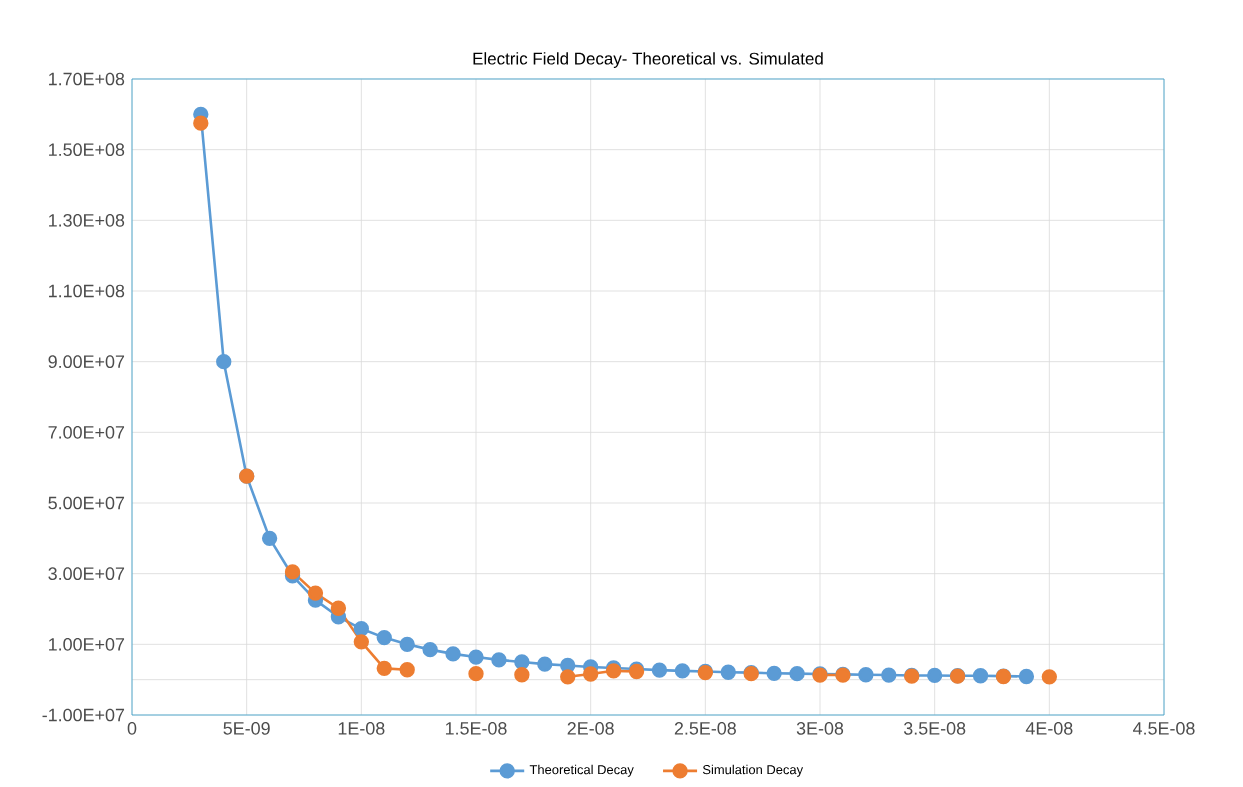 The width and height of the screenshot is (1243, 787). What do you see at coordinates (86, 432) in the screenshot?
I see `y-tick-label: 7.00E+07` at bounding box center [86, 432].